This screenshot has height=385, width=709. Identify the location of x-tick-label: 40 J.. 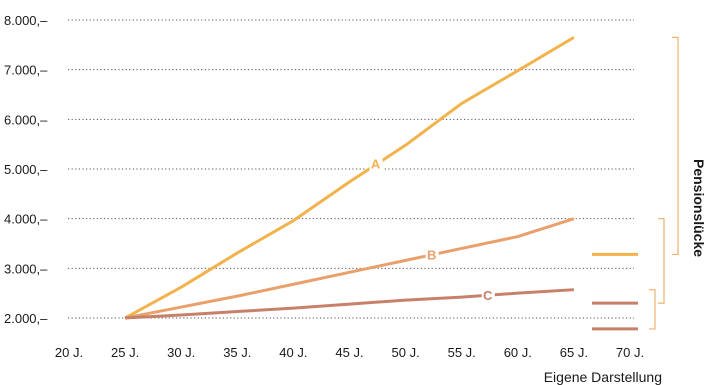
(293, 352).